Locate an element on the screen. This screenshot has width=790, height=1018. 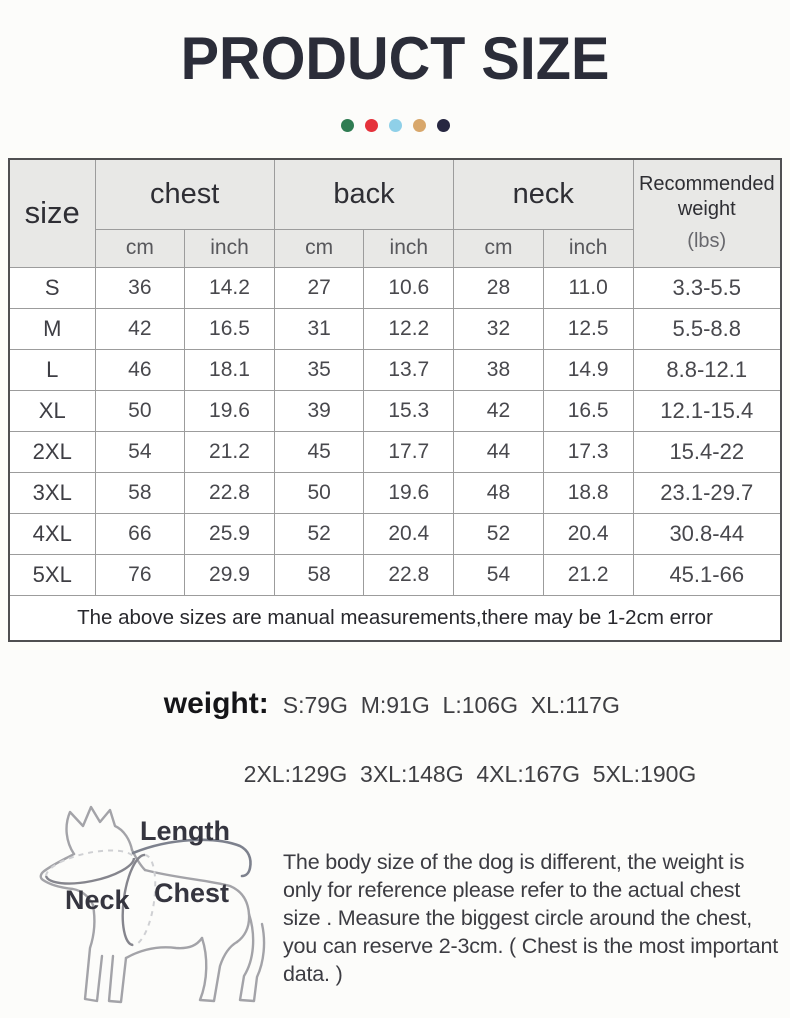
column-header-neck: neck is located at coordinates (543, 194).